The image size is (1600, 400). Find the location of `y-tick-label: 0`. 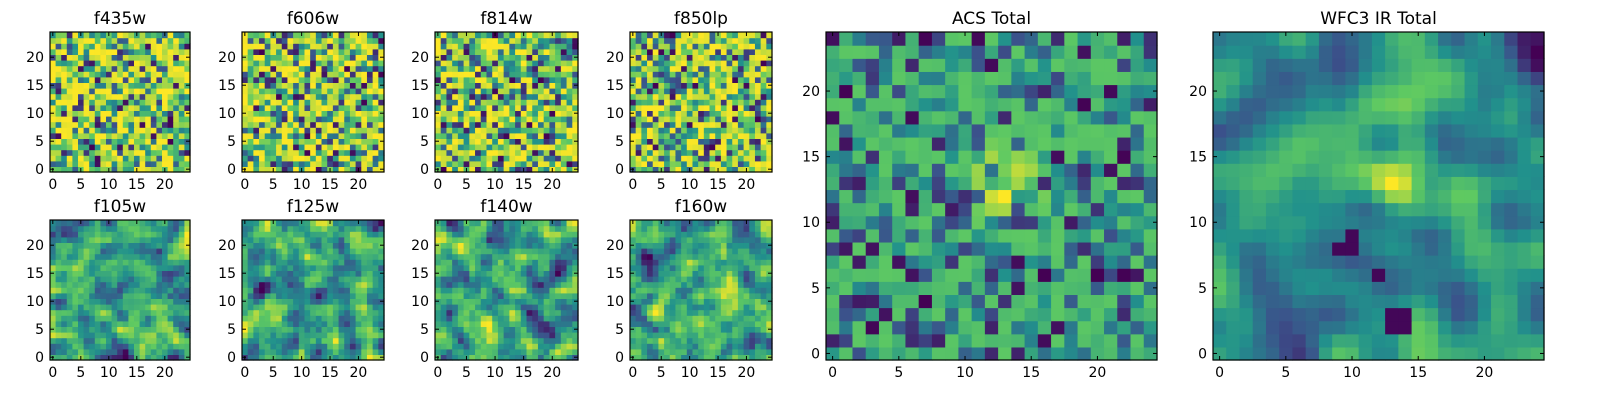

y-tick-label: 0 is located at coordinates (424, 358).